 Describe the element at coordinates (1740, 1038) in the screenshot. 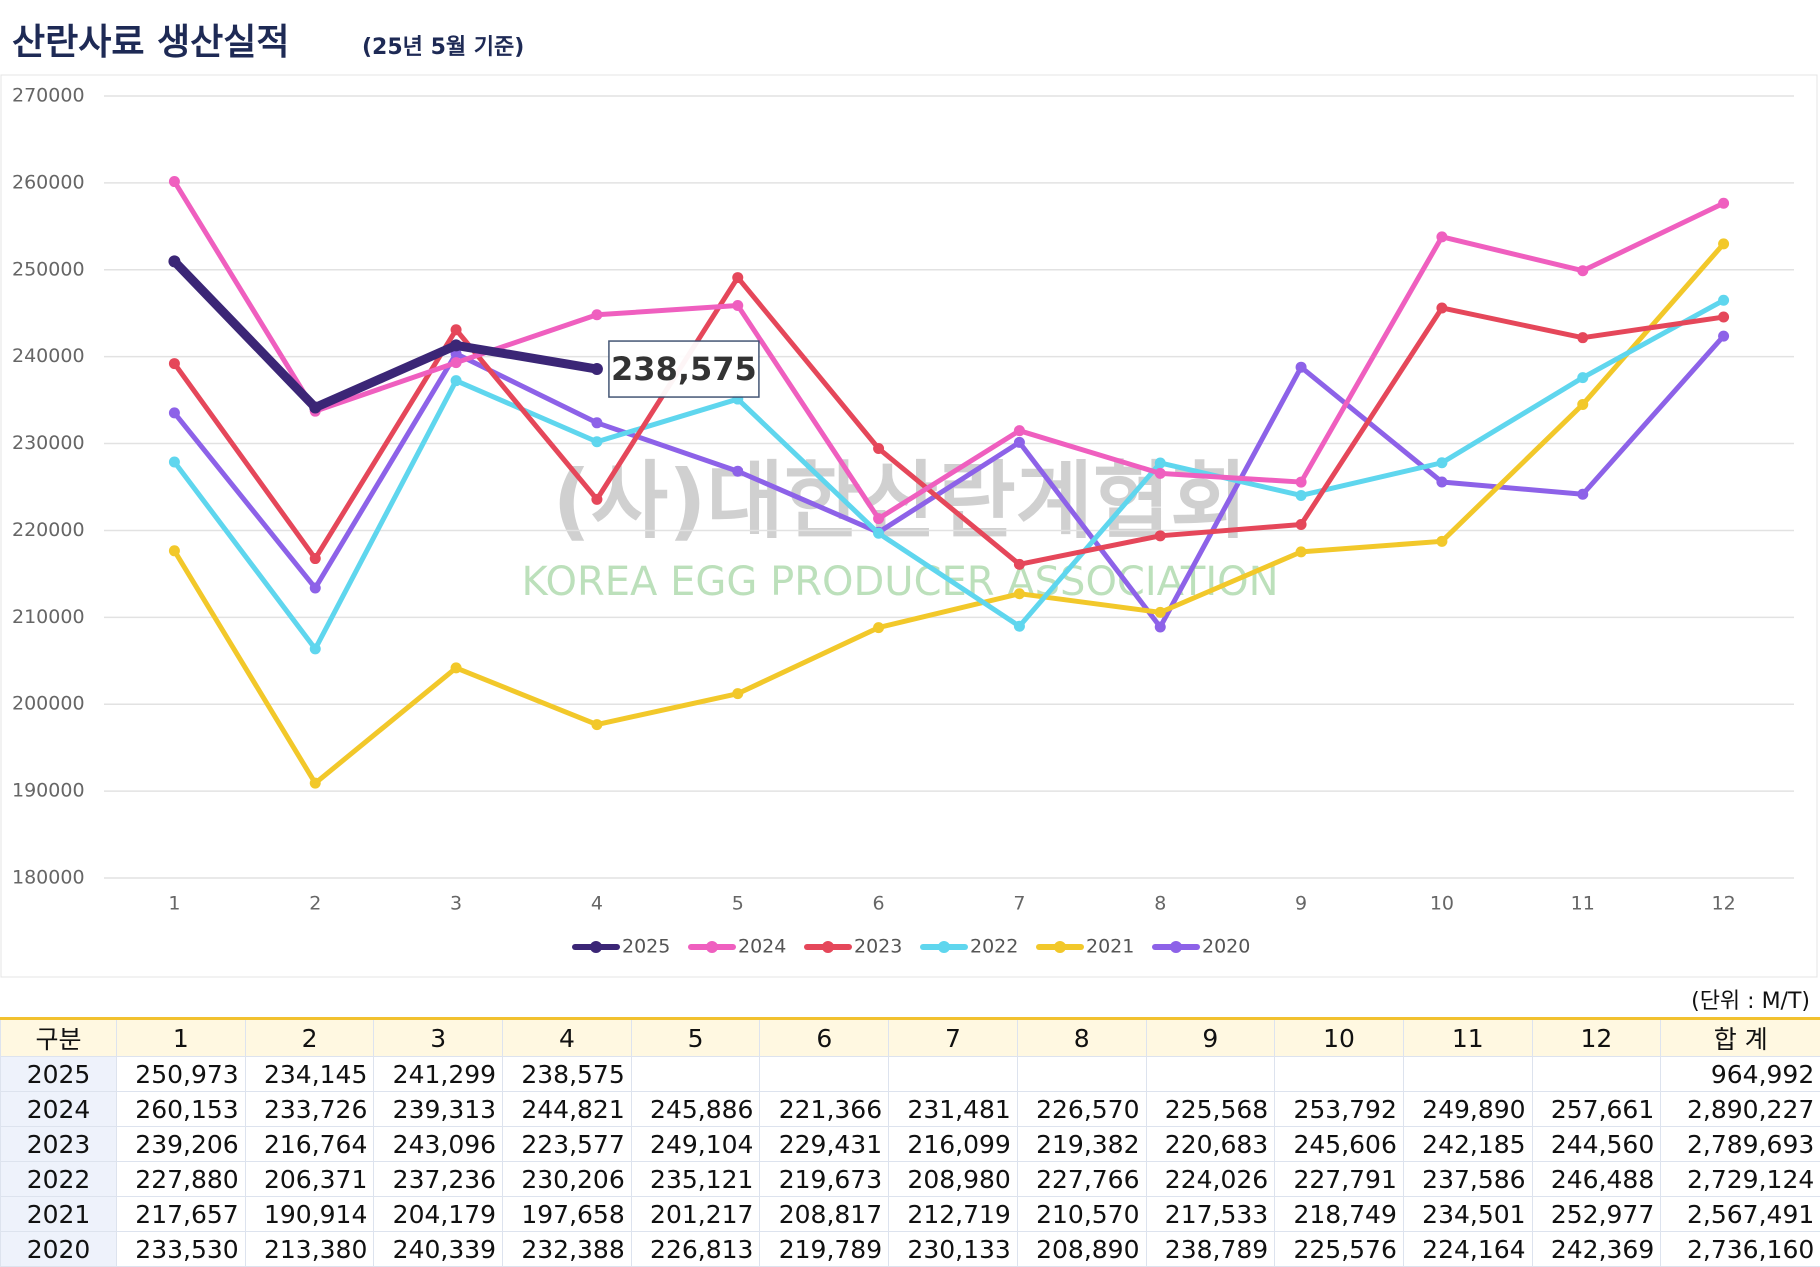

I see `header-cell: 합 계` at that location.